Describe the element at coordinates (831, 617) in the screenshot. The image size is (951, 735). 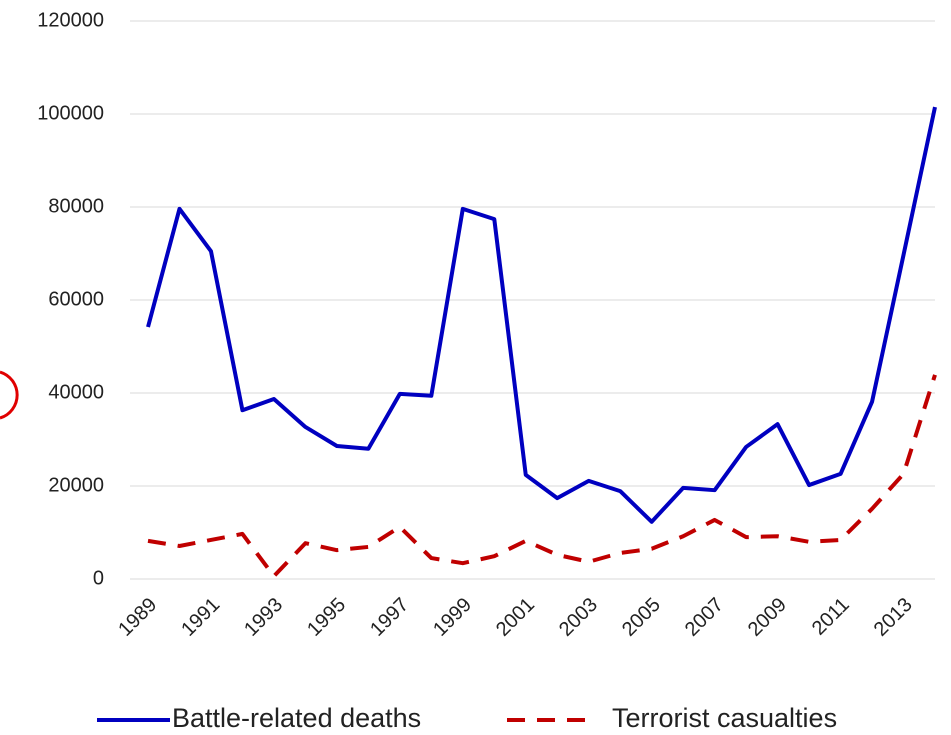
I see `x-tick-label: 2011` at that location.